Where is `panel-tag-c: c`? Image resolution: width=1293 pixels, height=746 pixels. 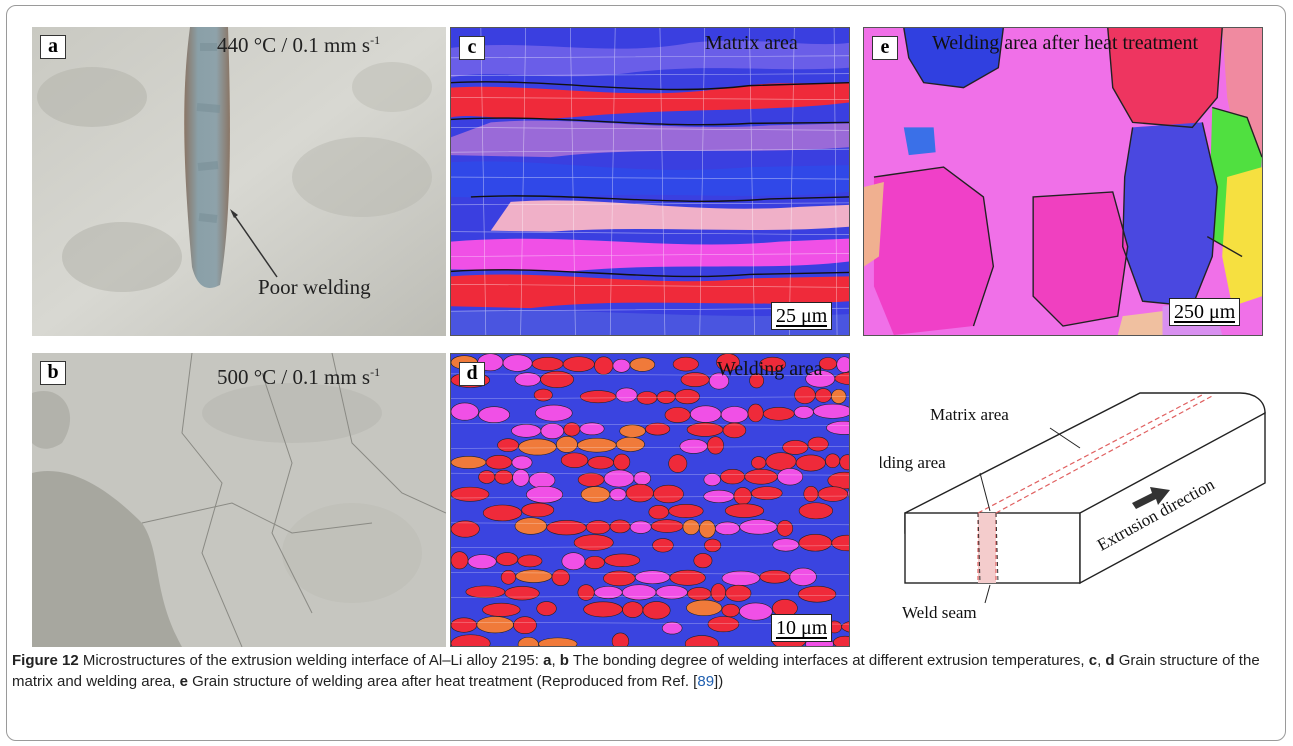 panel-tag-c: c is located at coordinates (472, 48).